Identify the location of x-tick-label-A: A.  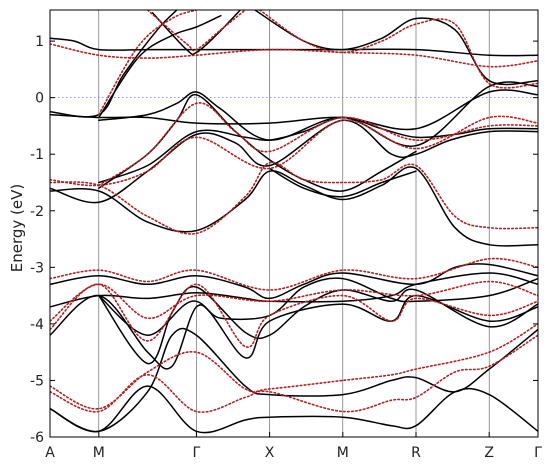
(50, 453).